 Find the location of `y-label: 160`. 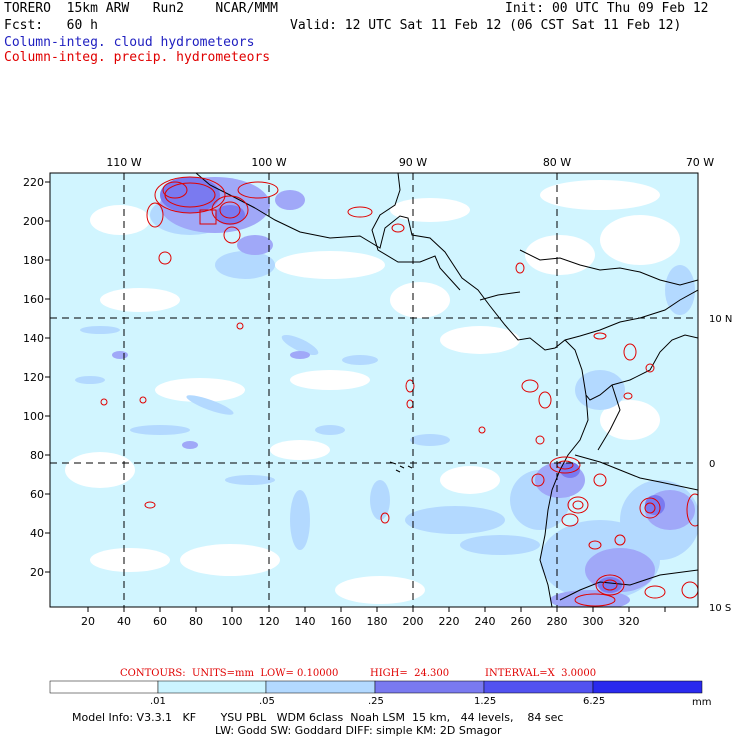

y-label: 160 is located at coordinates (33, 299).